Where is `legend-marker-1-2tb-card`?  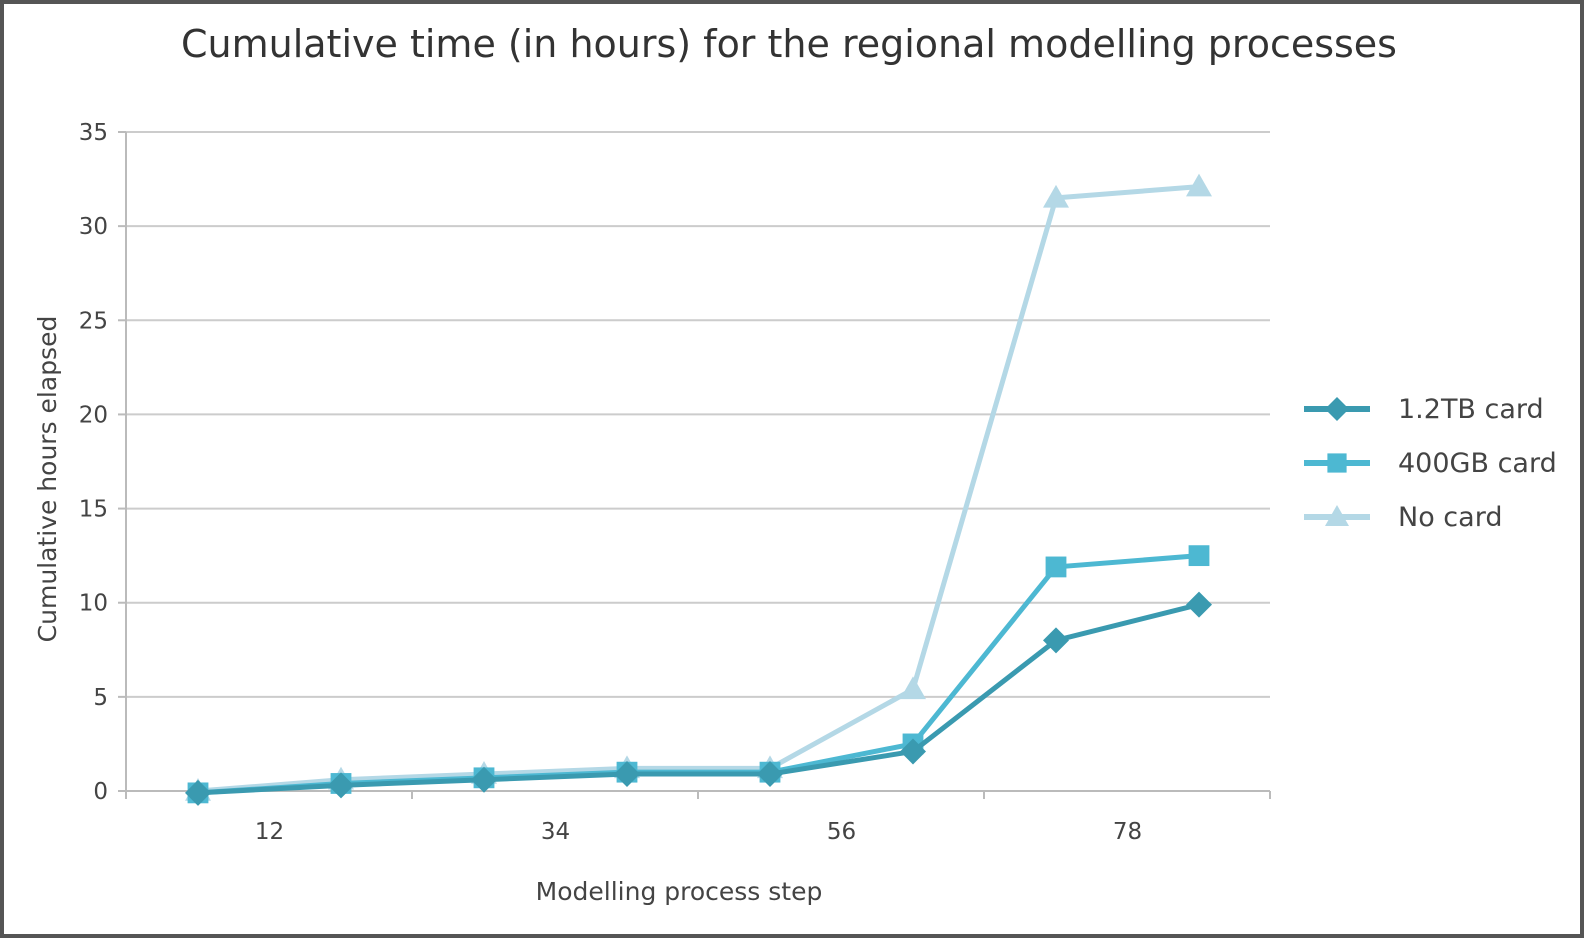
legend-marker-1-2tb-card is located at coordinates (1337, 409).